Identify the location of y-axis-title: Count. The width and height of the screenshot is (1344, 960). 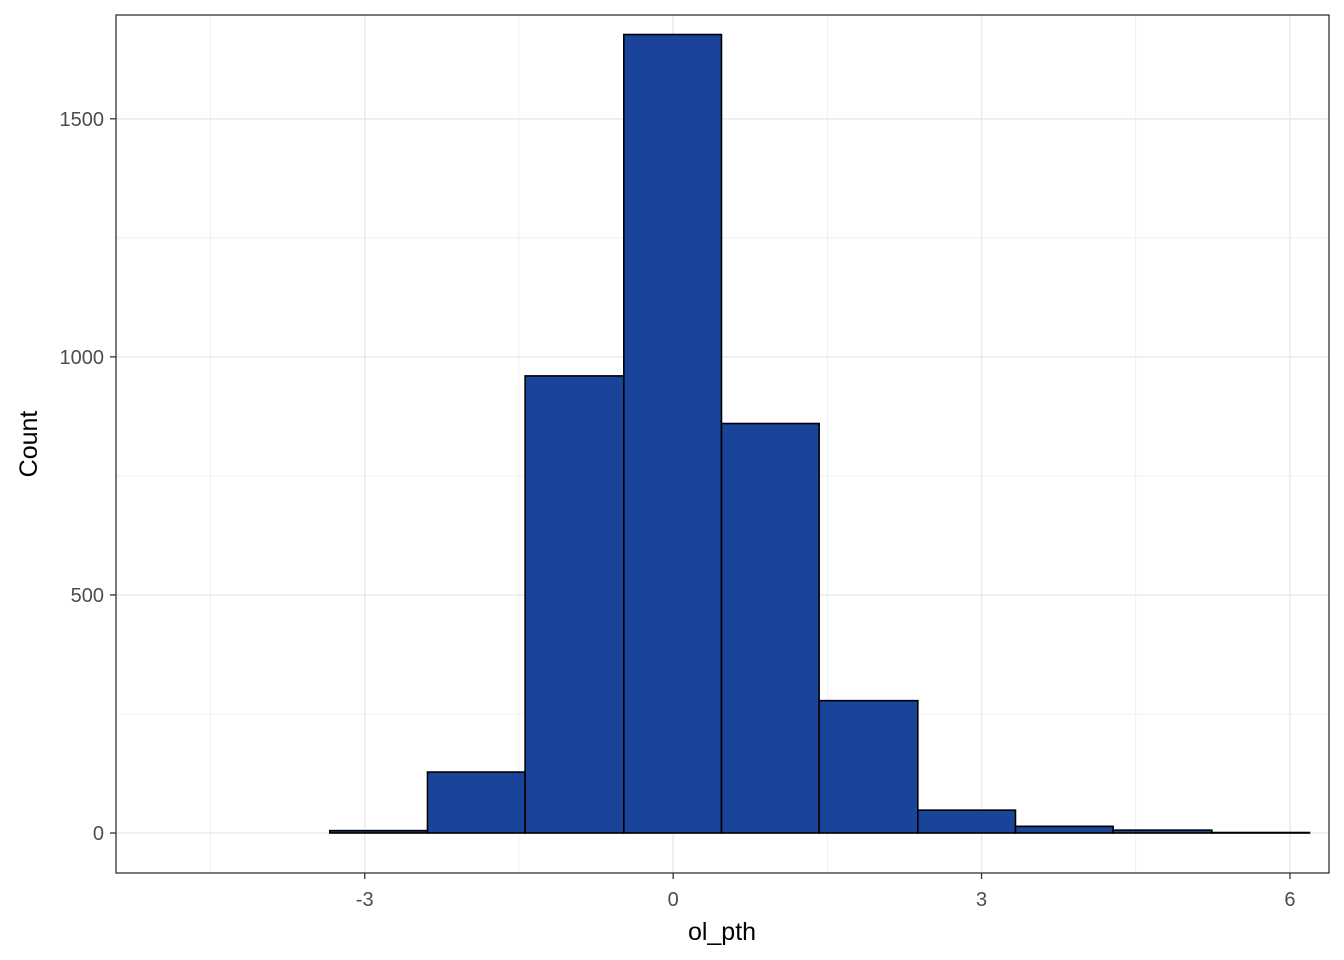
(29, 444).